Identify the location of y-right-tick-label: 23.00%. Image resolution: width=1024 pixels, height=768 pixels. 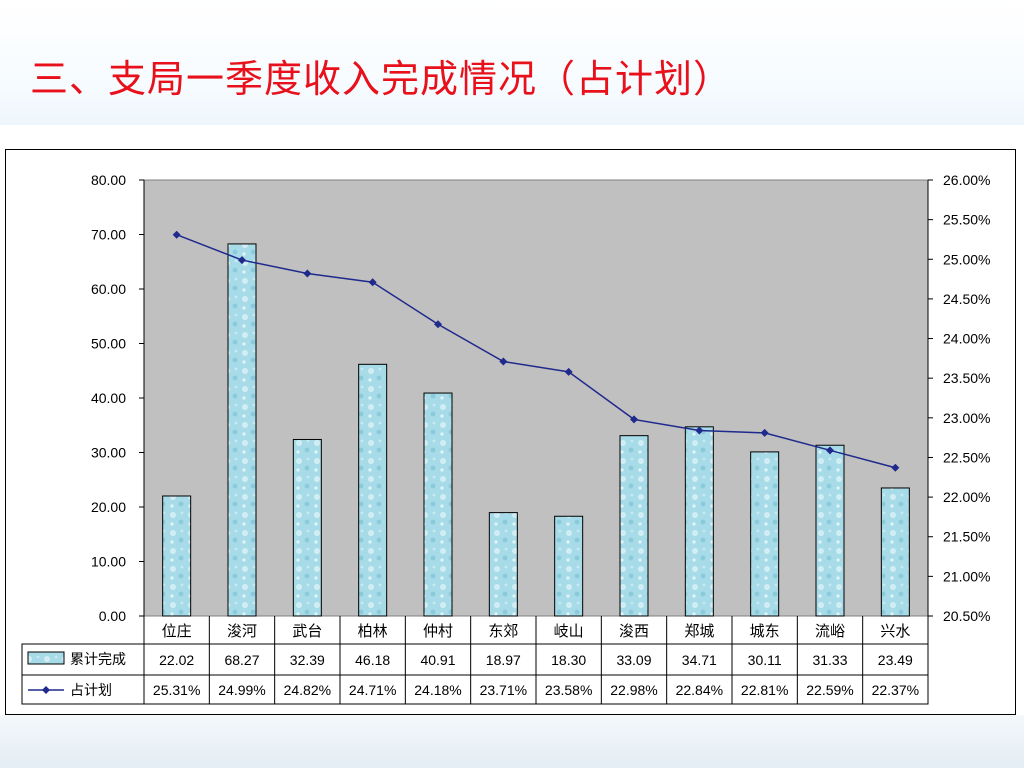
(966, 418).